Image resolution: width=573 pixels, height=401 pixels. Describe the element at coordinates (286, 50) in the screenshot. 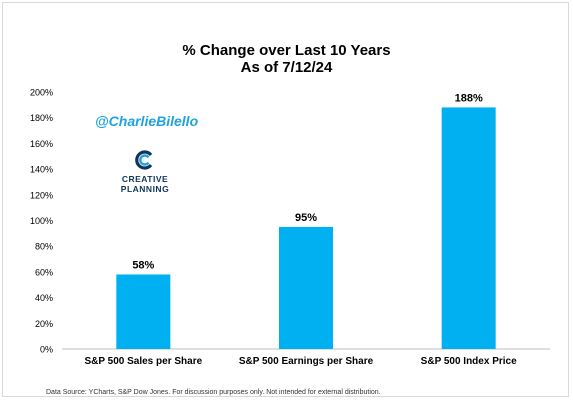

I see `chart-title: % Change over Last 10 Years` at that location.